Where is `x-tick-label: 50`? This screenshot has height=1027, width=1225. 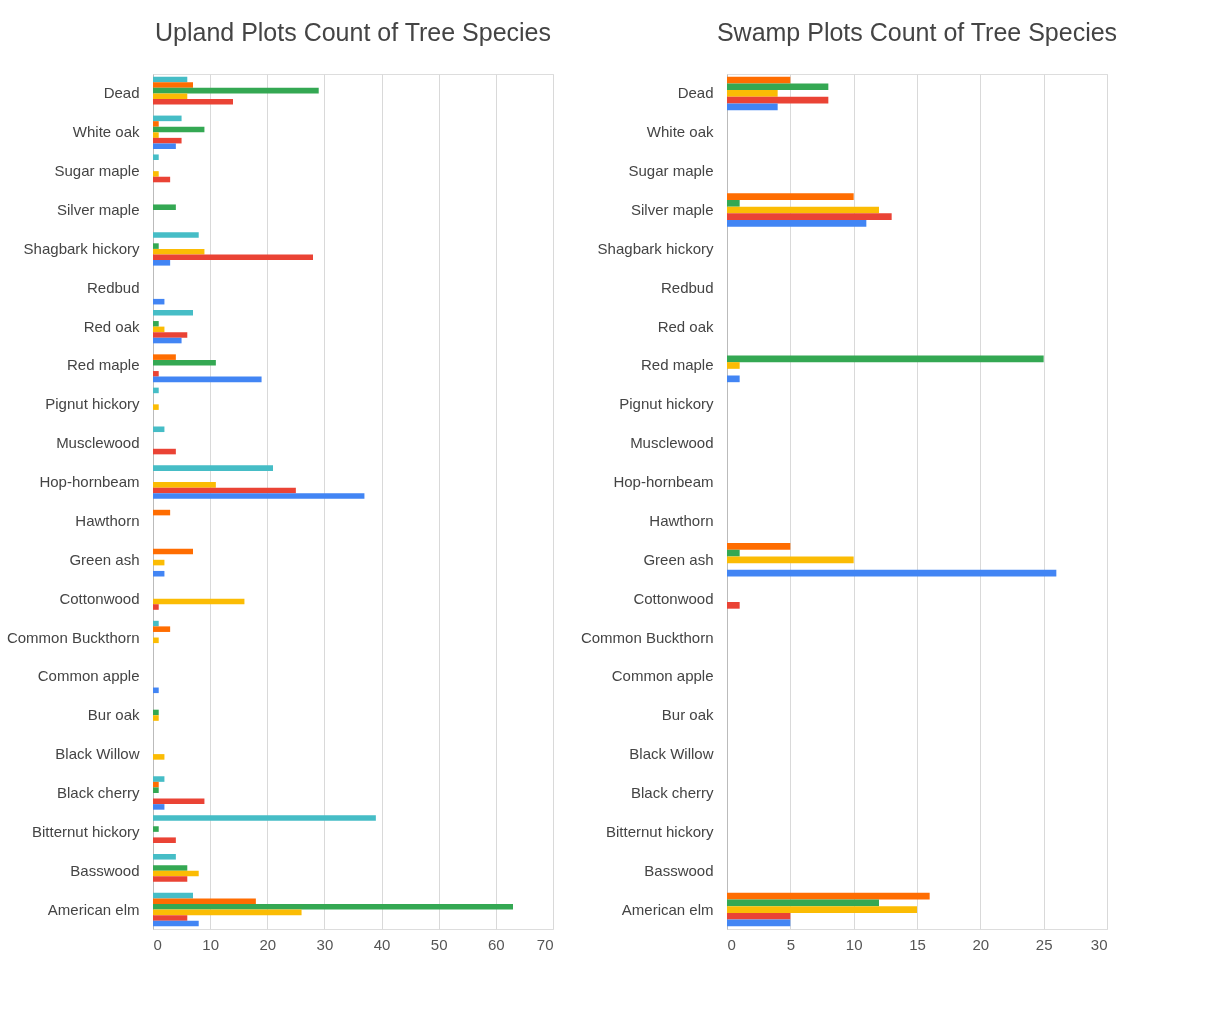
x-tick-label: 50 is located at coordinates (439, 944).